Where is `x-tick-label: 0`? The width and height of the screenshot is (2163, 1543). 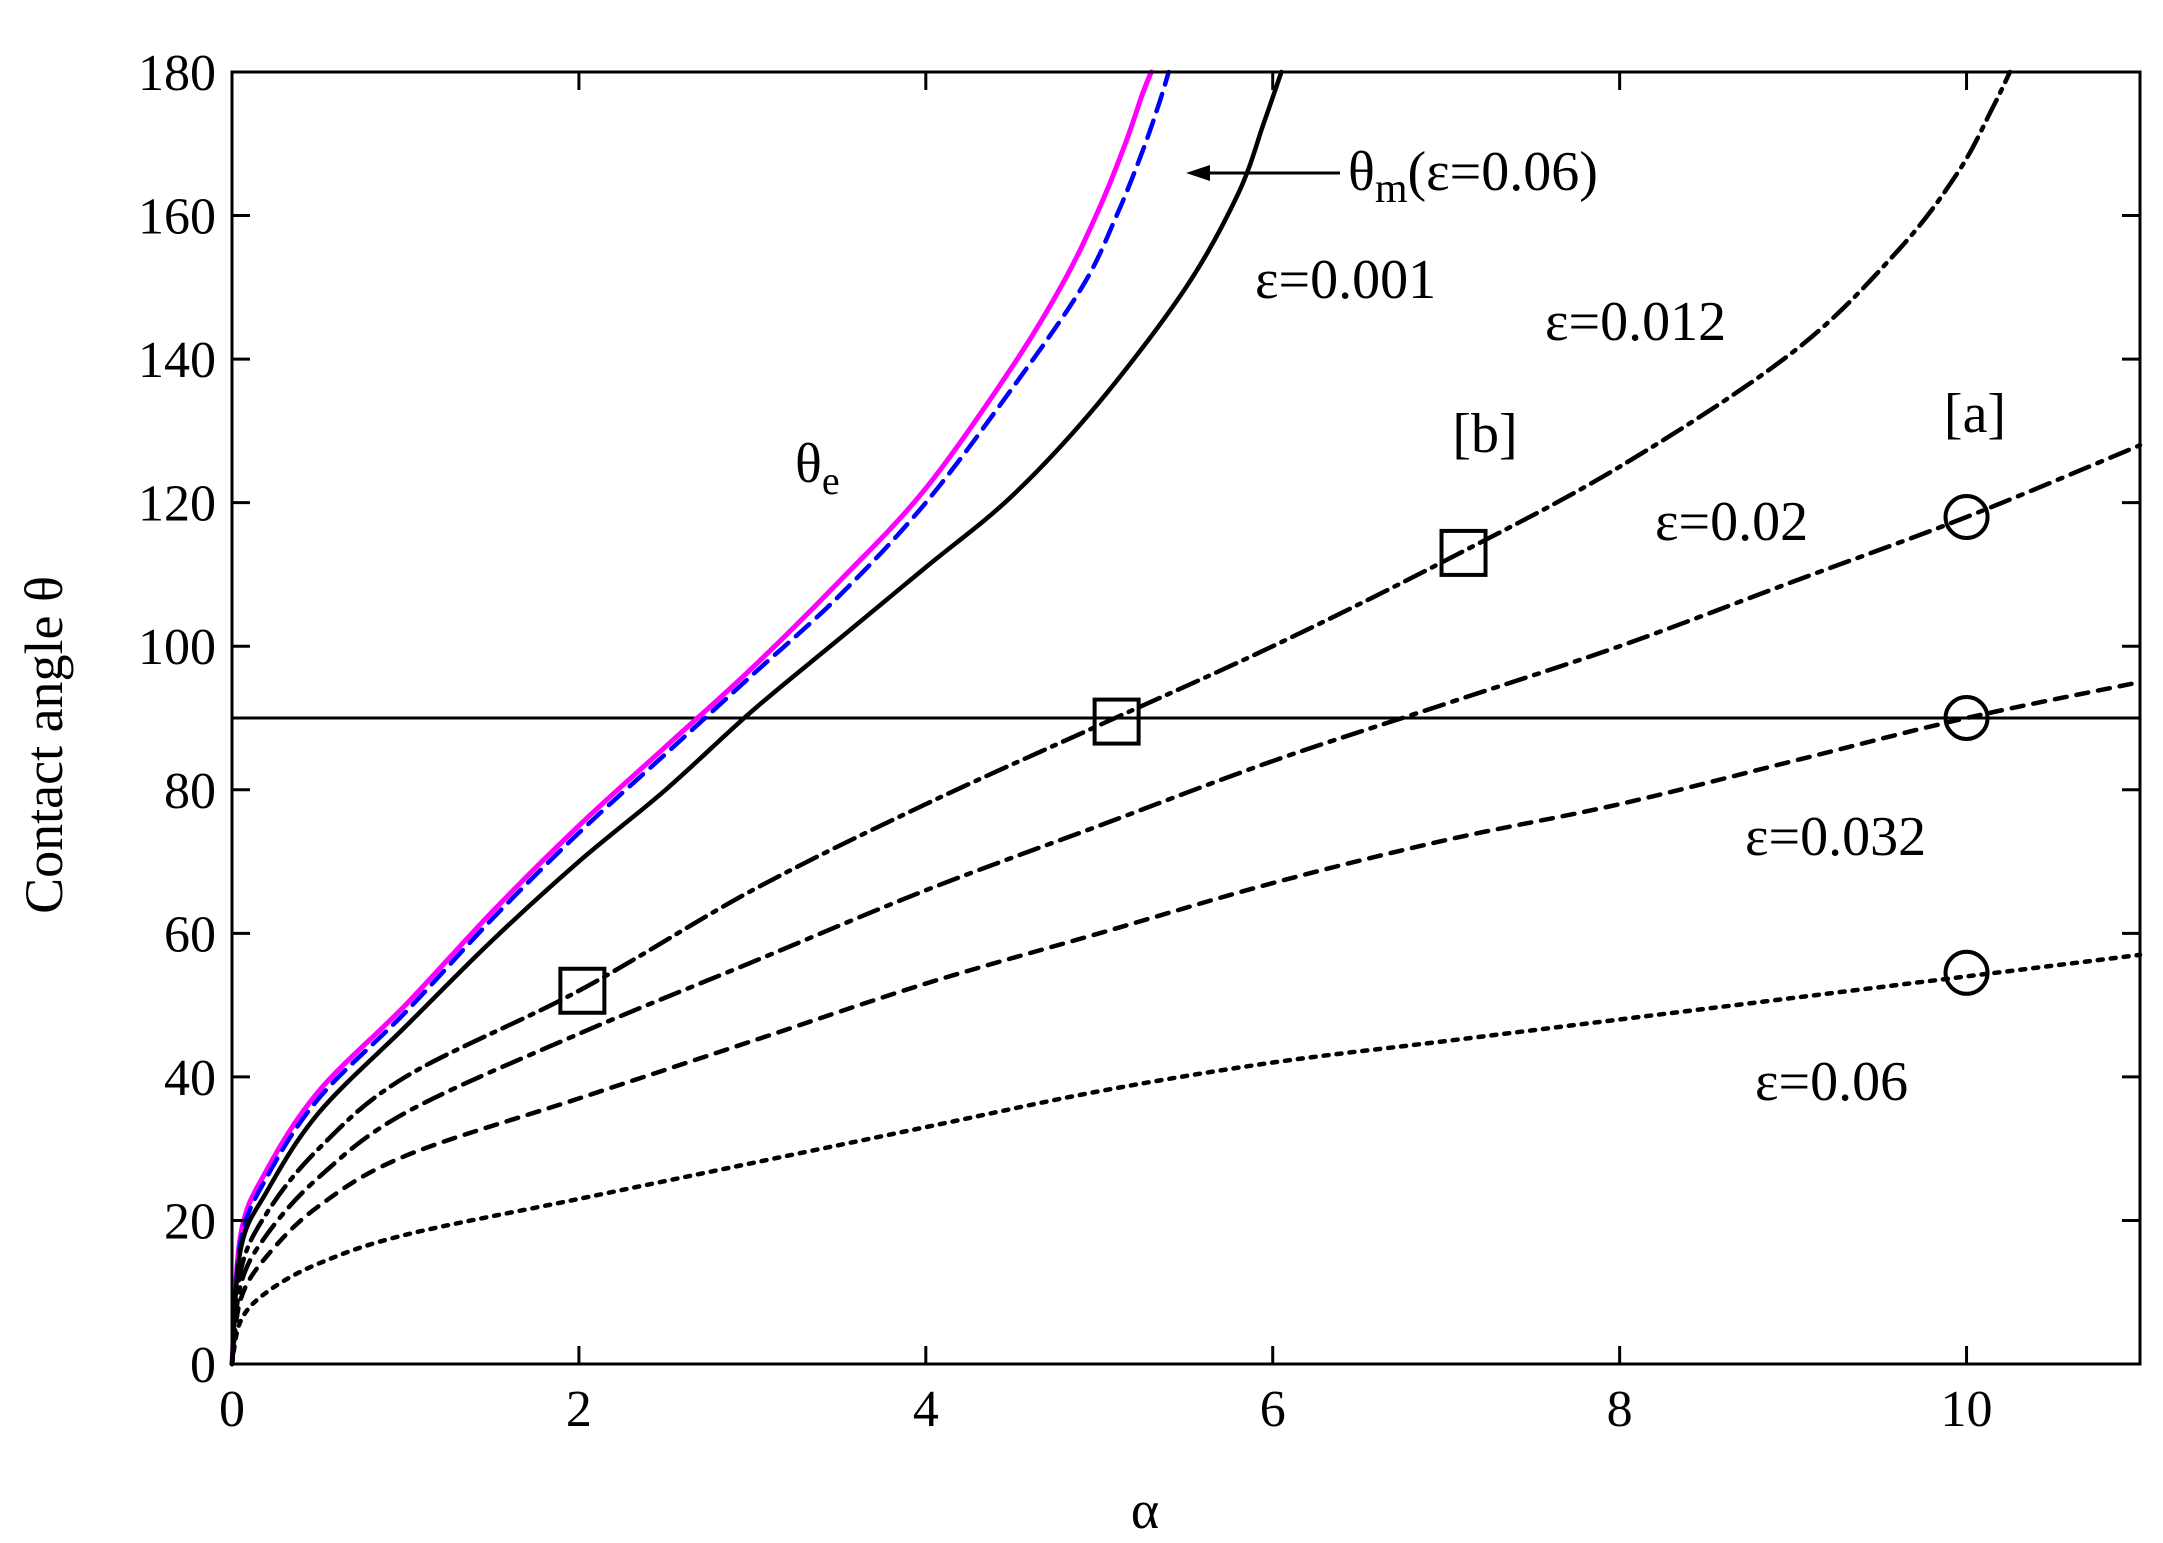
x-tick-label: 0 is located at coordinates (232, 1409).